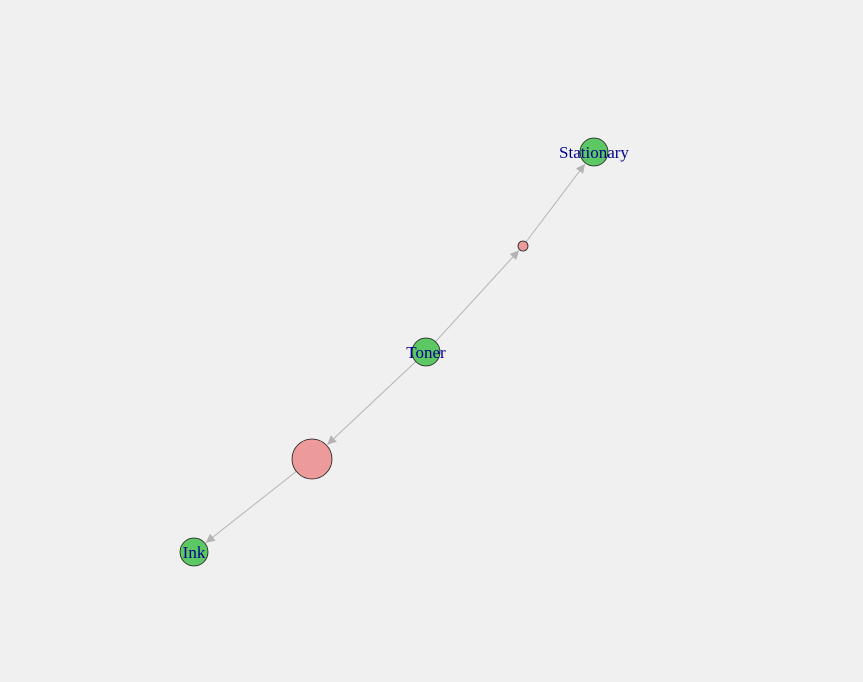  What do you see at coordinates (312, 459) in the screenshot?
I see `node-rule-large` at bounding box center [312, 459].